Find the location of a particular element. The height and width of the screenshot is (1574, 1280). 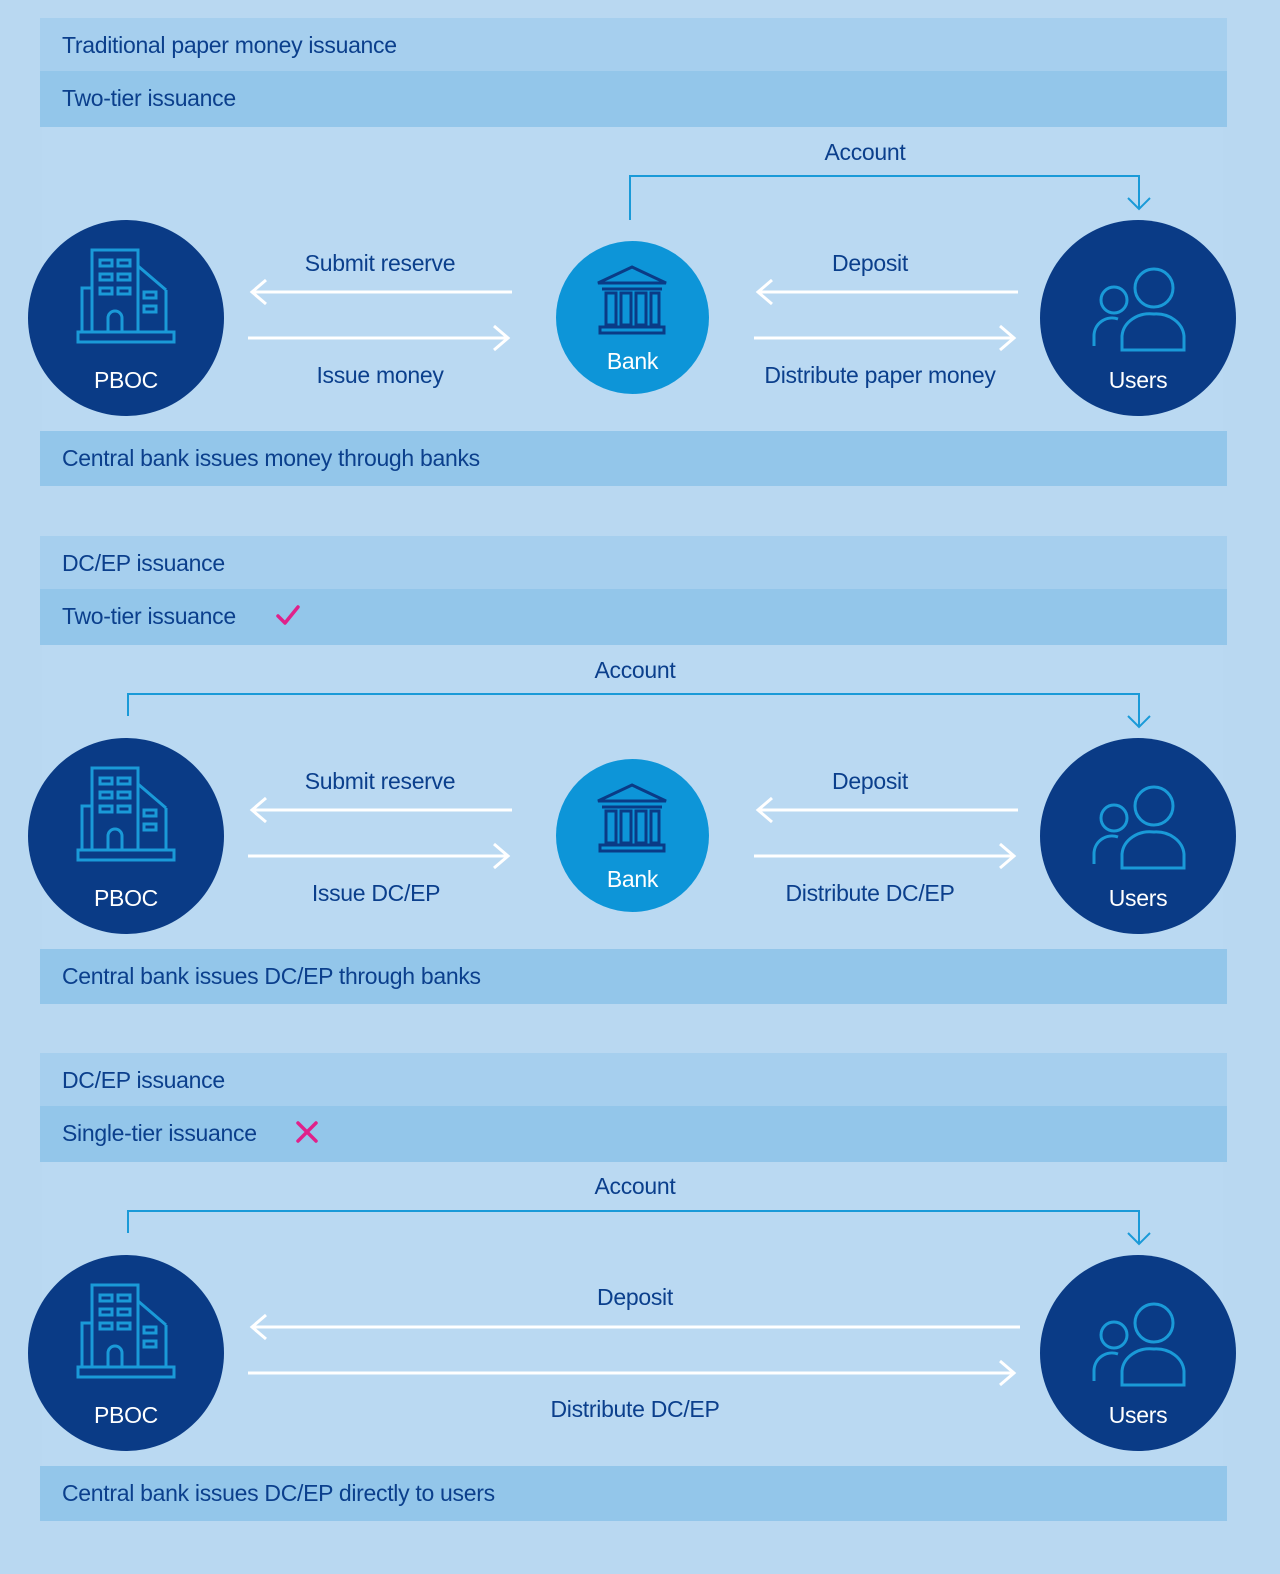

cross-mark-icon is located at coordinates (307, 1132).